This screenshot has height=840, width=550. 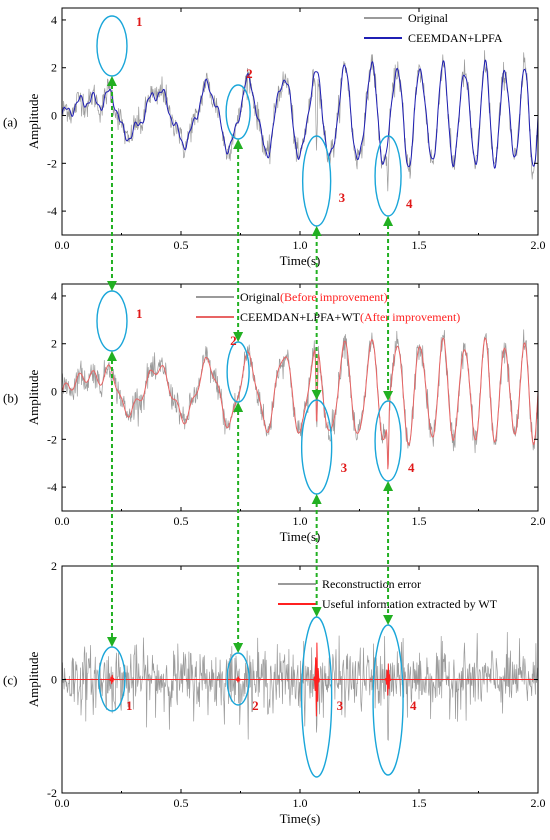 I want to click on legend-label-ceemdan-lpfa-wt: CEEMDAN+LPFA+WT(After improvement), so click(x=350, y=317).